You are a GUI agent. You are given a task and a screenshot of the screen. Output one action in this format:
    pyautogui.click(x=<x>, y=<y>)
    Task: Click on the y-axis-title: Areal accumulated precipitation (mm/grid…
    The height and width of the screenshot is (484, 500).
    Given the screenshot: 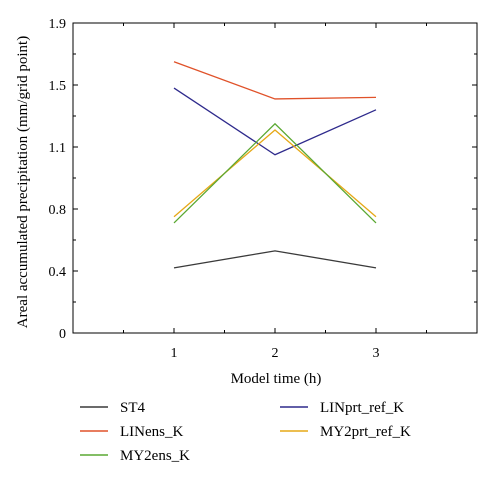 What is the action you would take?
    pyautogui.click(x=23, y=182)
    